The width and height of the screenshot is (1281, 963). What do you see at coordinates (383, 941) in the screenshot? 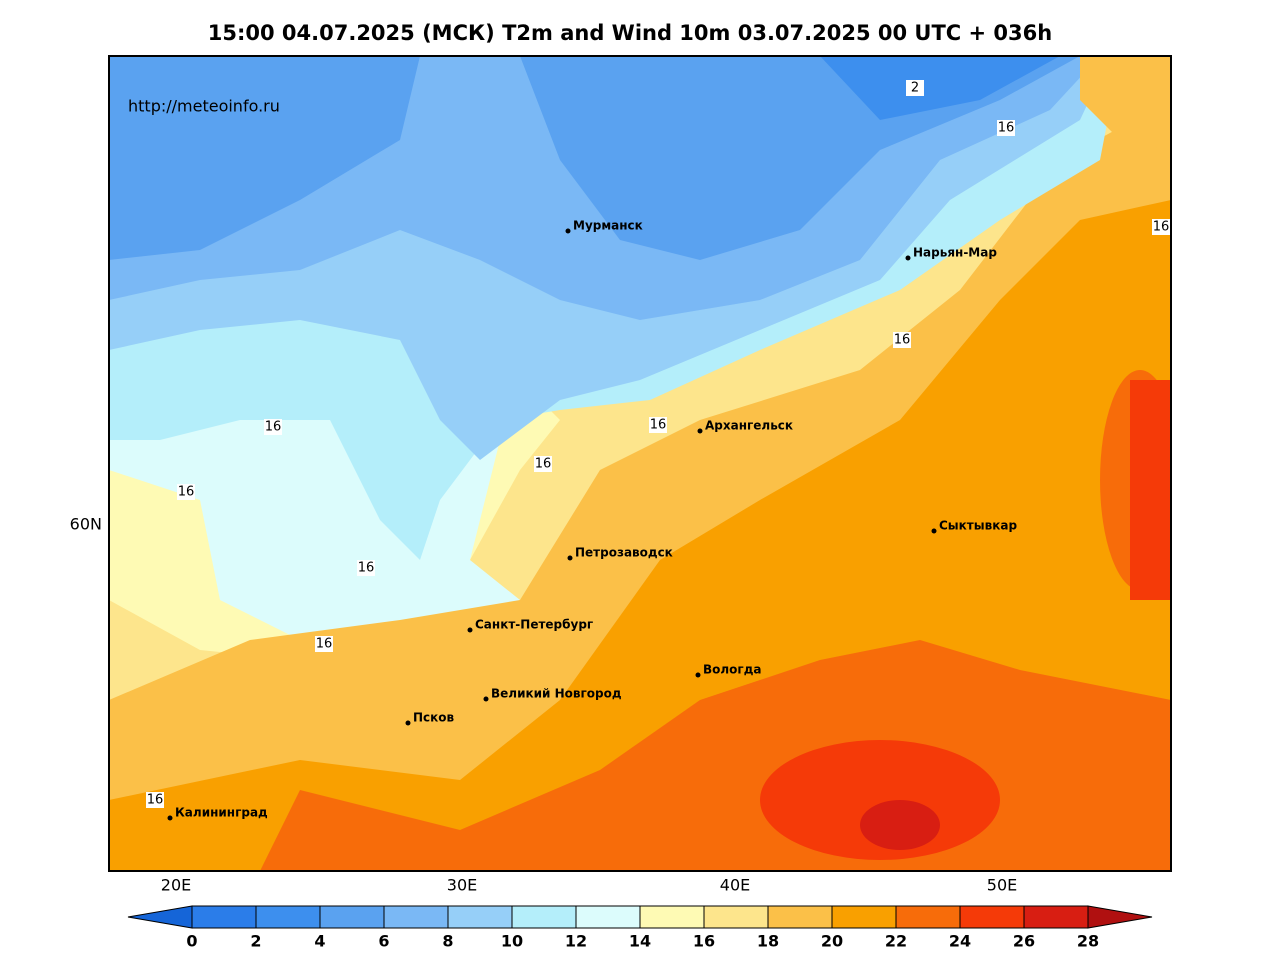
I see `colorbar-tick-label: 6` at bounding box center [383, 941].